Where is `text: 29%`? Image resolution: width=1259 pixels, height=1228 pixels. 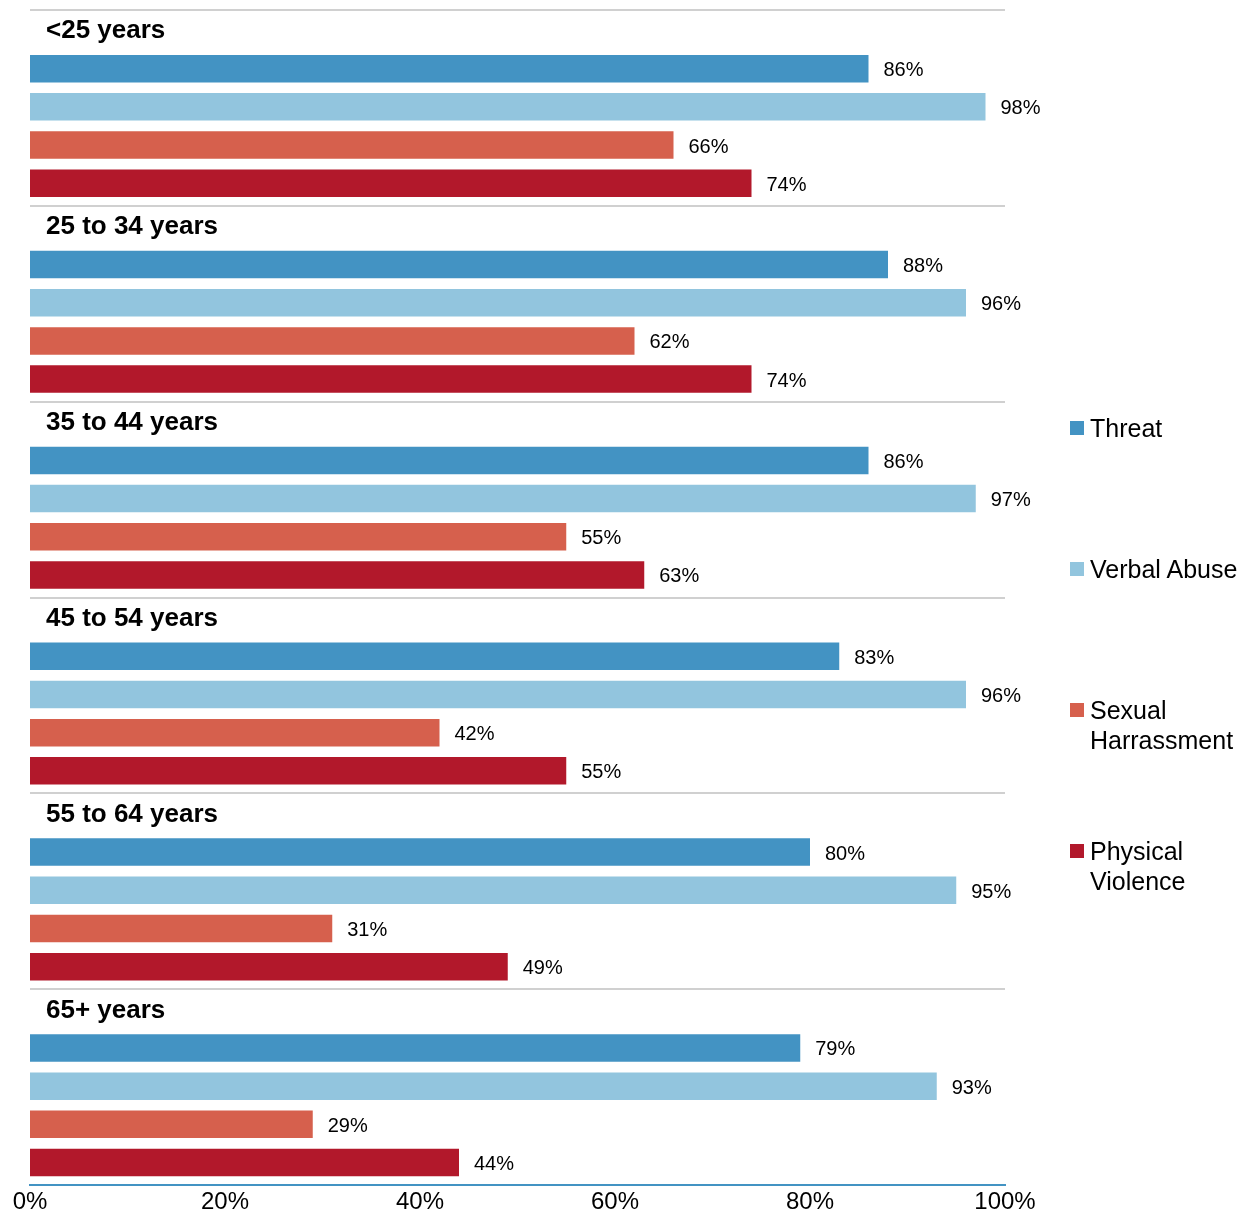 text: 29% is located at coordinates (347, 1124).